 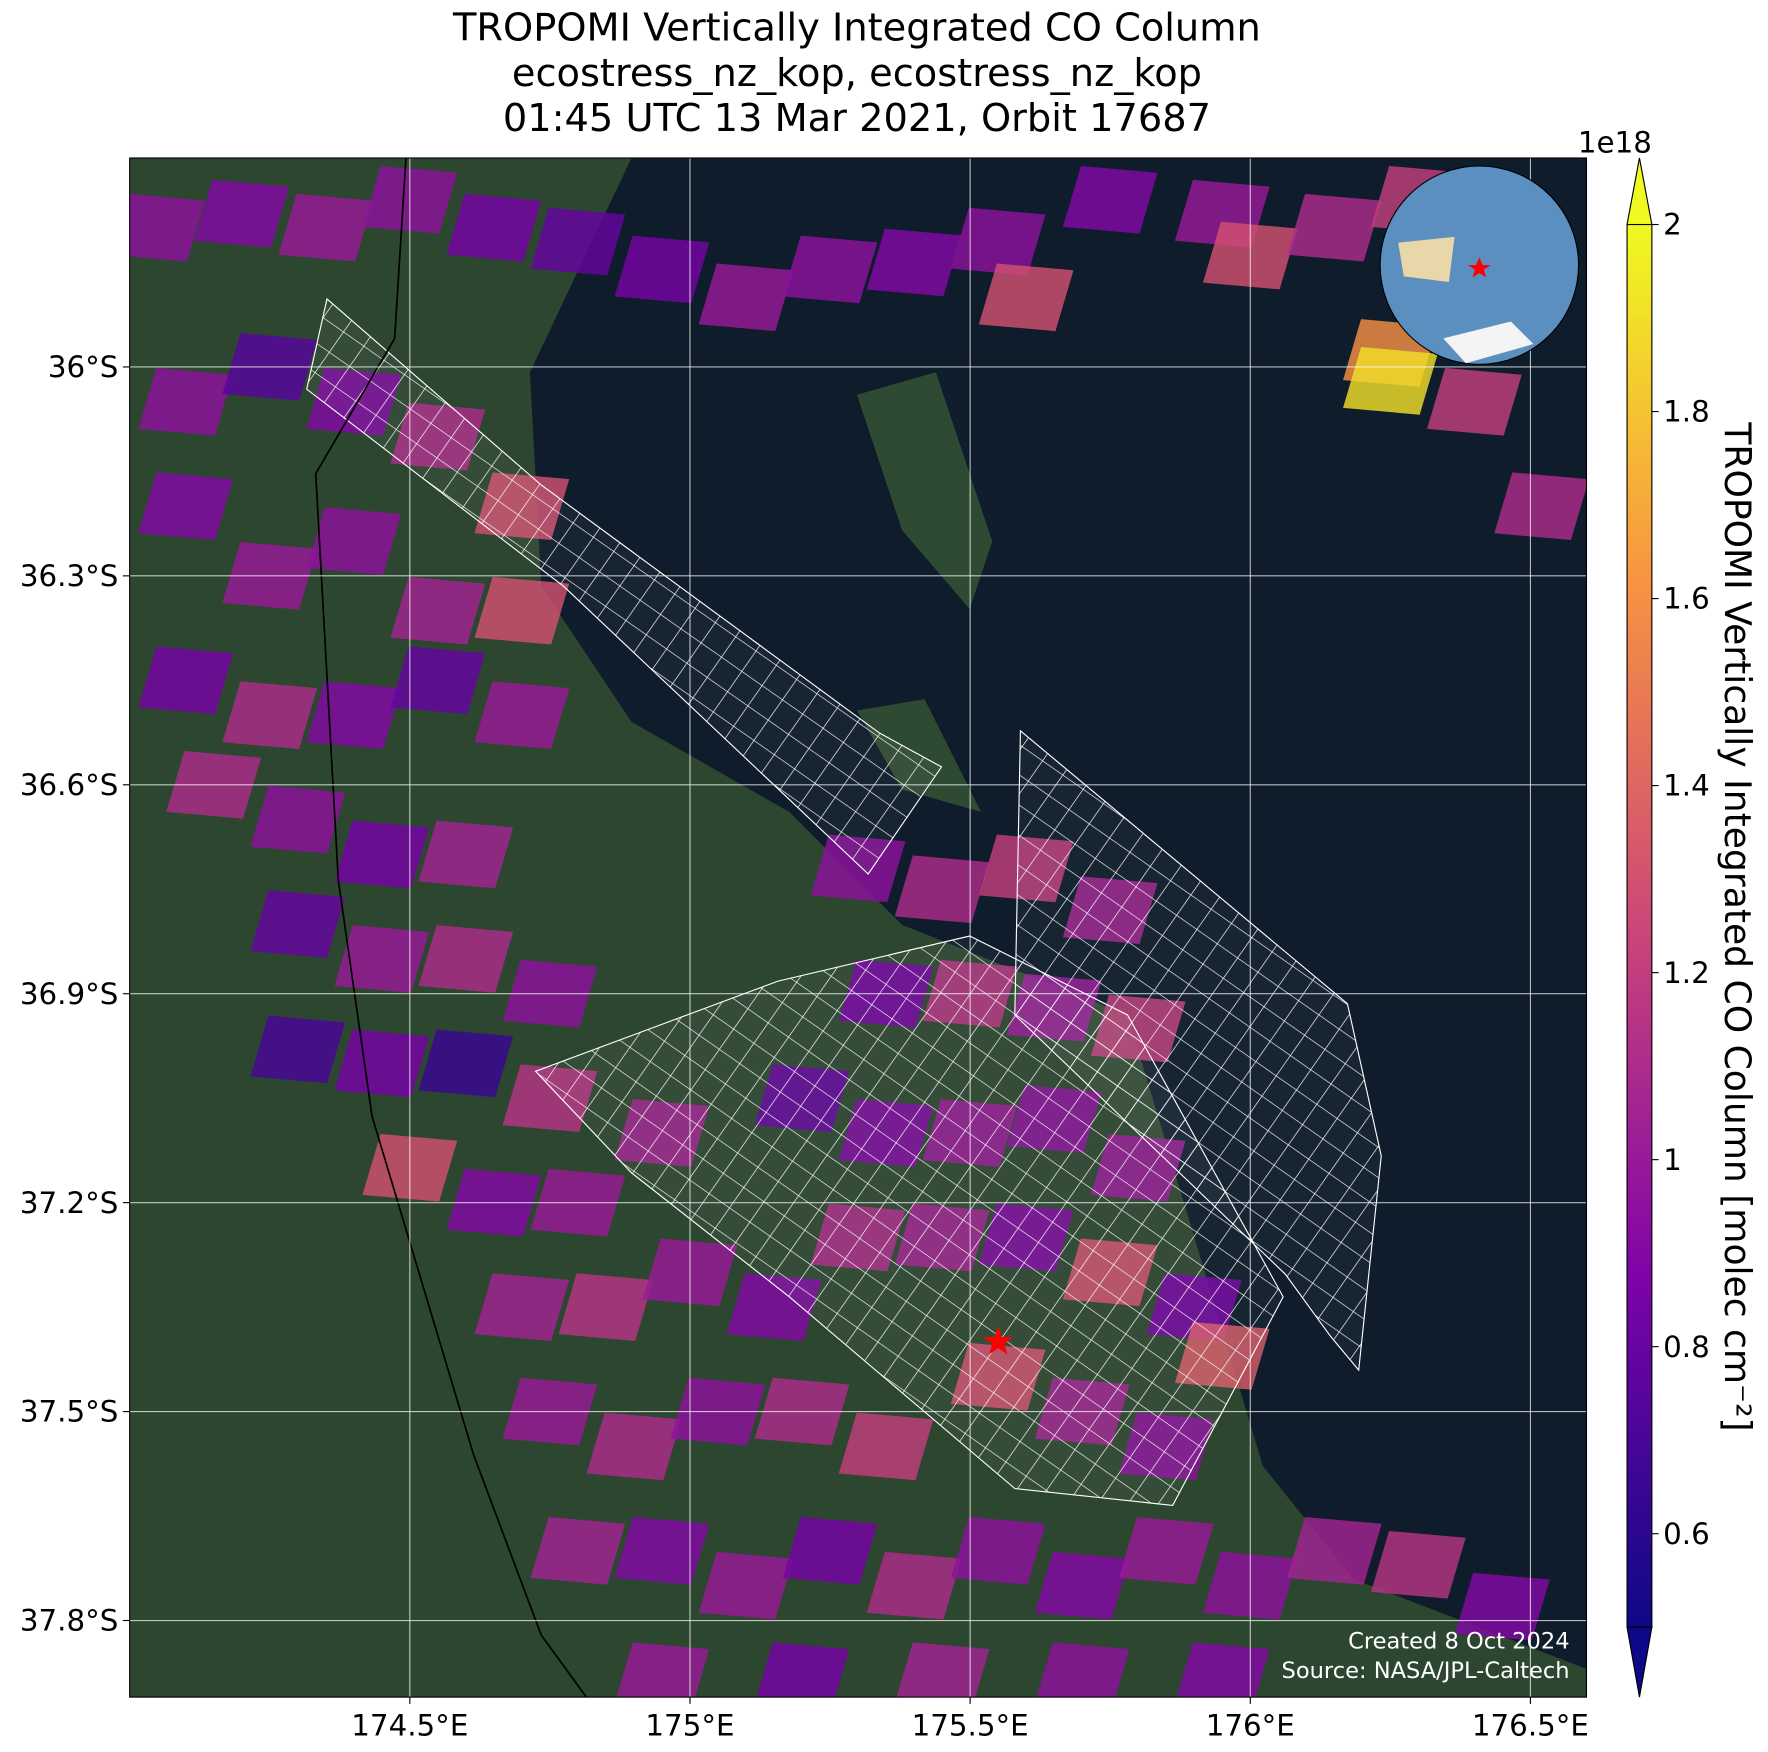 What do you see at coordinates (1479, 267) in the screenshot?
I see `inset-star` at bounding box center [1479, 267].